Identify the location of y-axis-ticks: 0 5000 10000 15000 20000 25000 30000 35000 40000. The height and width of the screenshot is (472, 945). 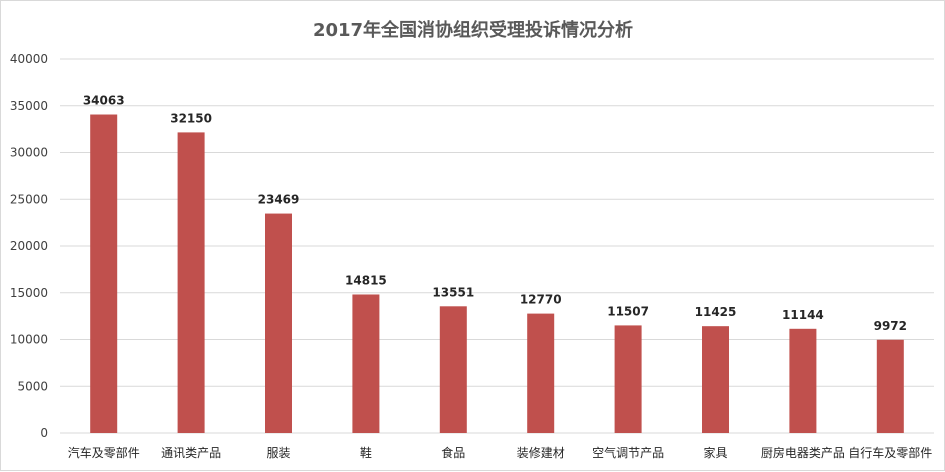
(29, 246).